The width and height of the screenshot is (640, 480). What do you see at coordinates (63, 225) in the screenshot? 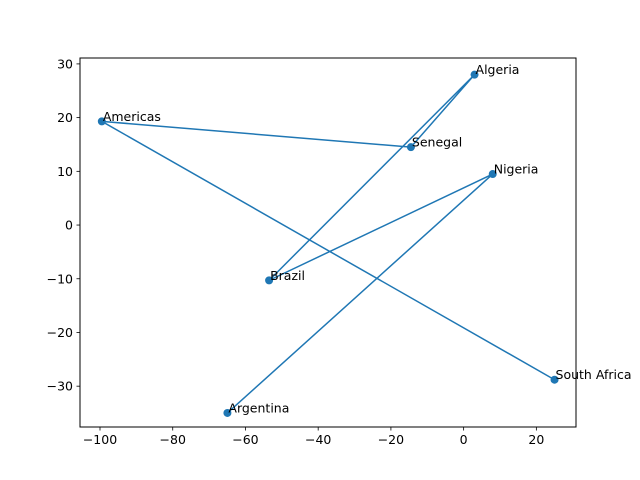
I see `y-axis: −30 −20 −10 0 10 20 30` at bounding box center [63, 225].